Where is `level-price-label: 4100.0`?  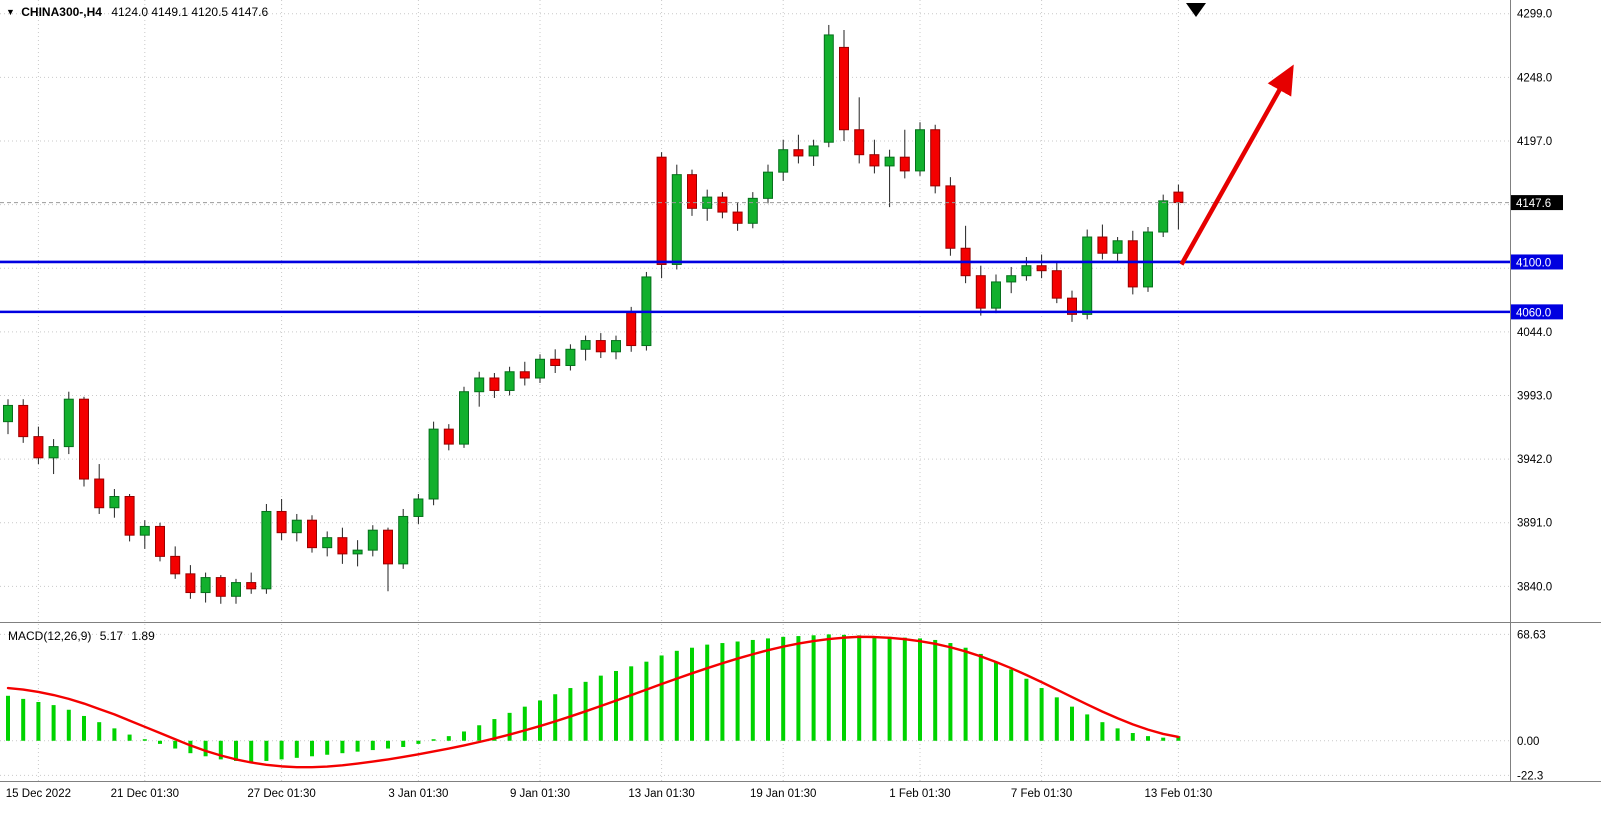 level-price-label: 4100.0 is located at coordinates (1533, 263).